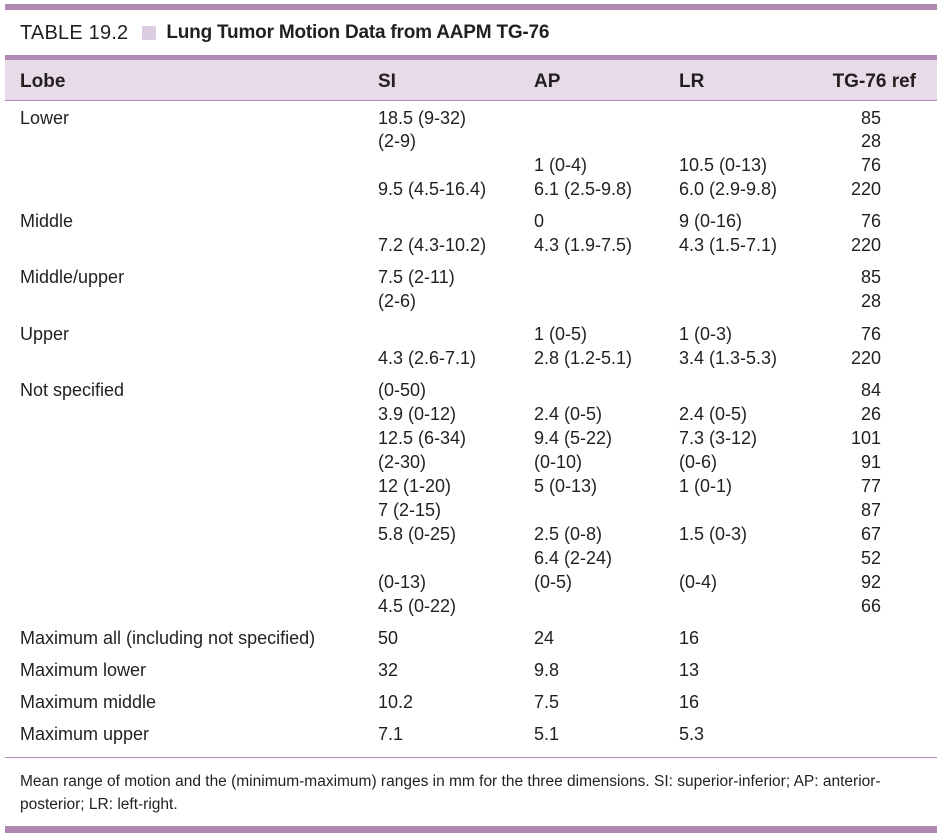 The width and height of the screenshot is (943, 838). Describe the element at coordinates (471, 829) in the screenshot. I see `bottom-border-bar` at that location.